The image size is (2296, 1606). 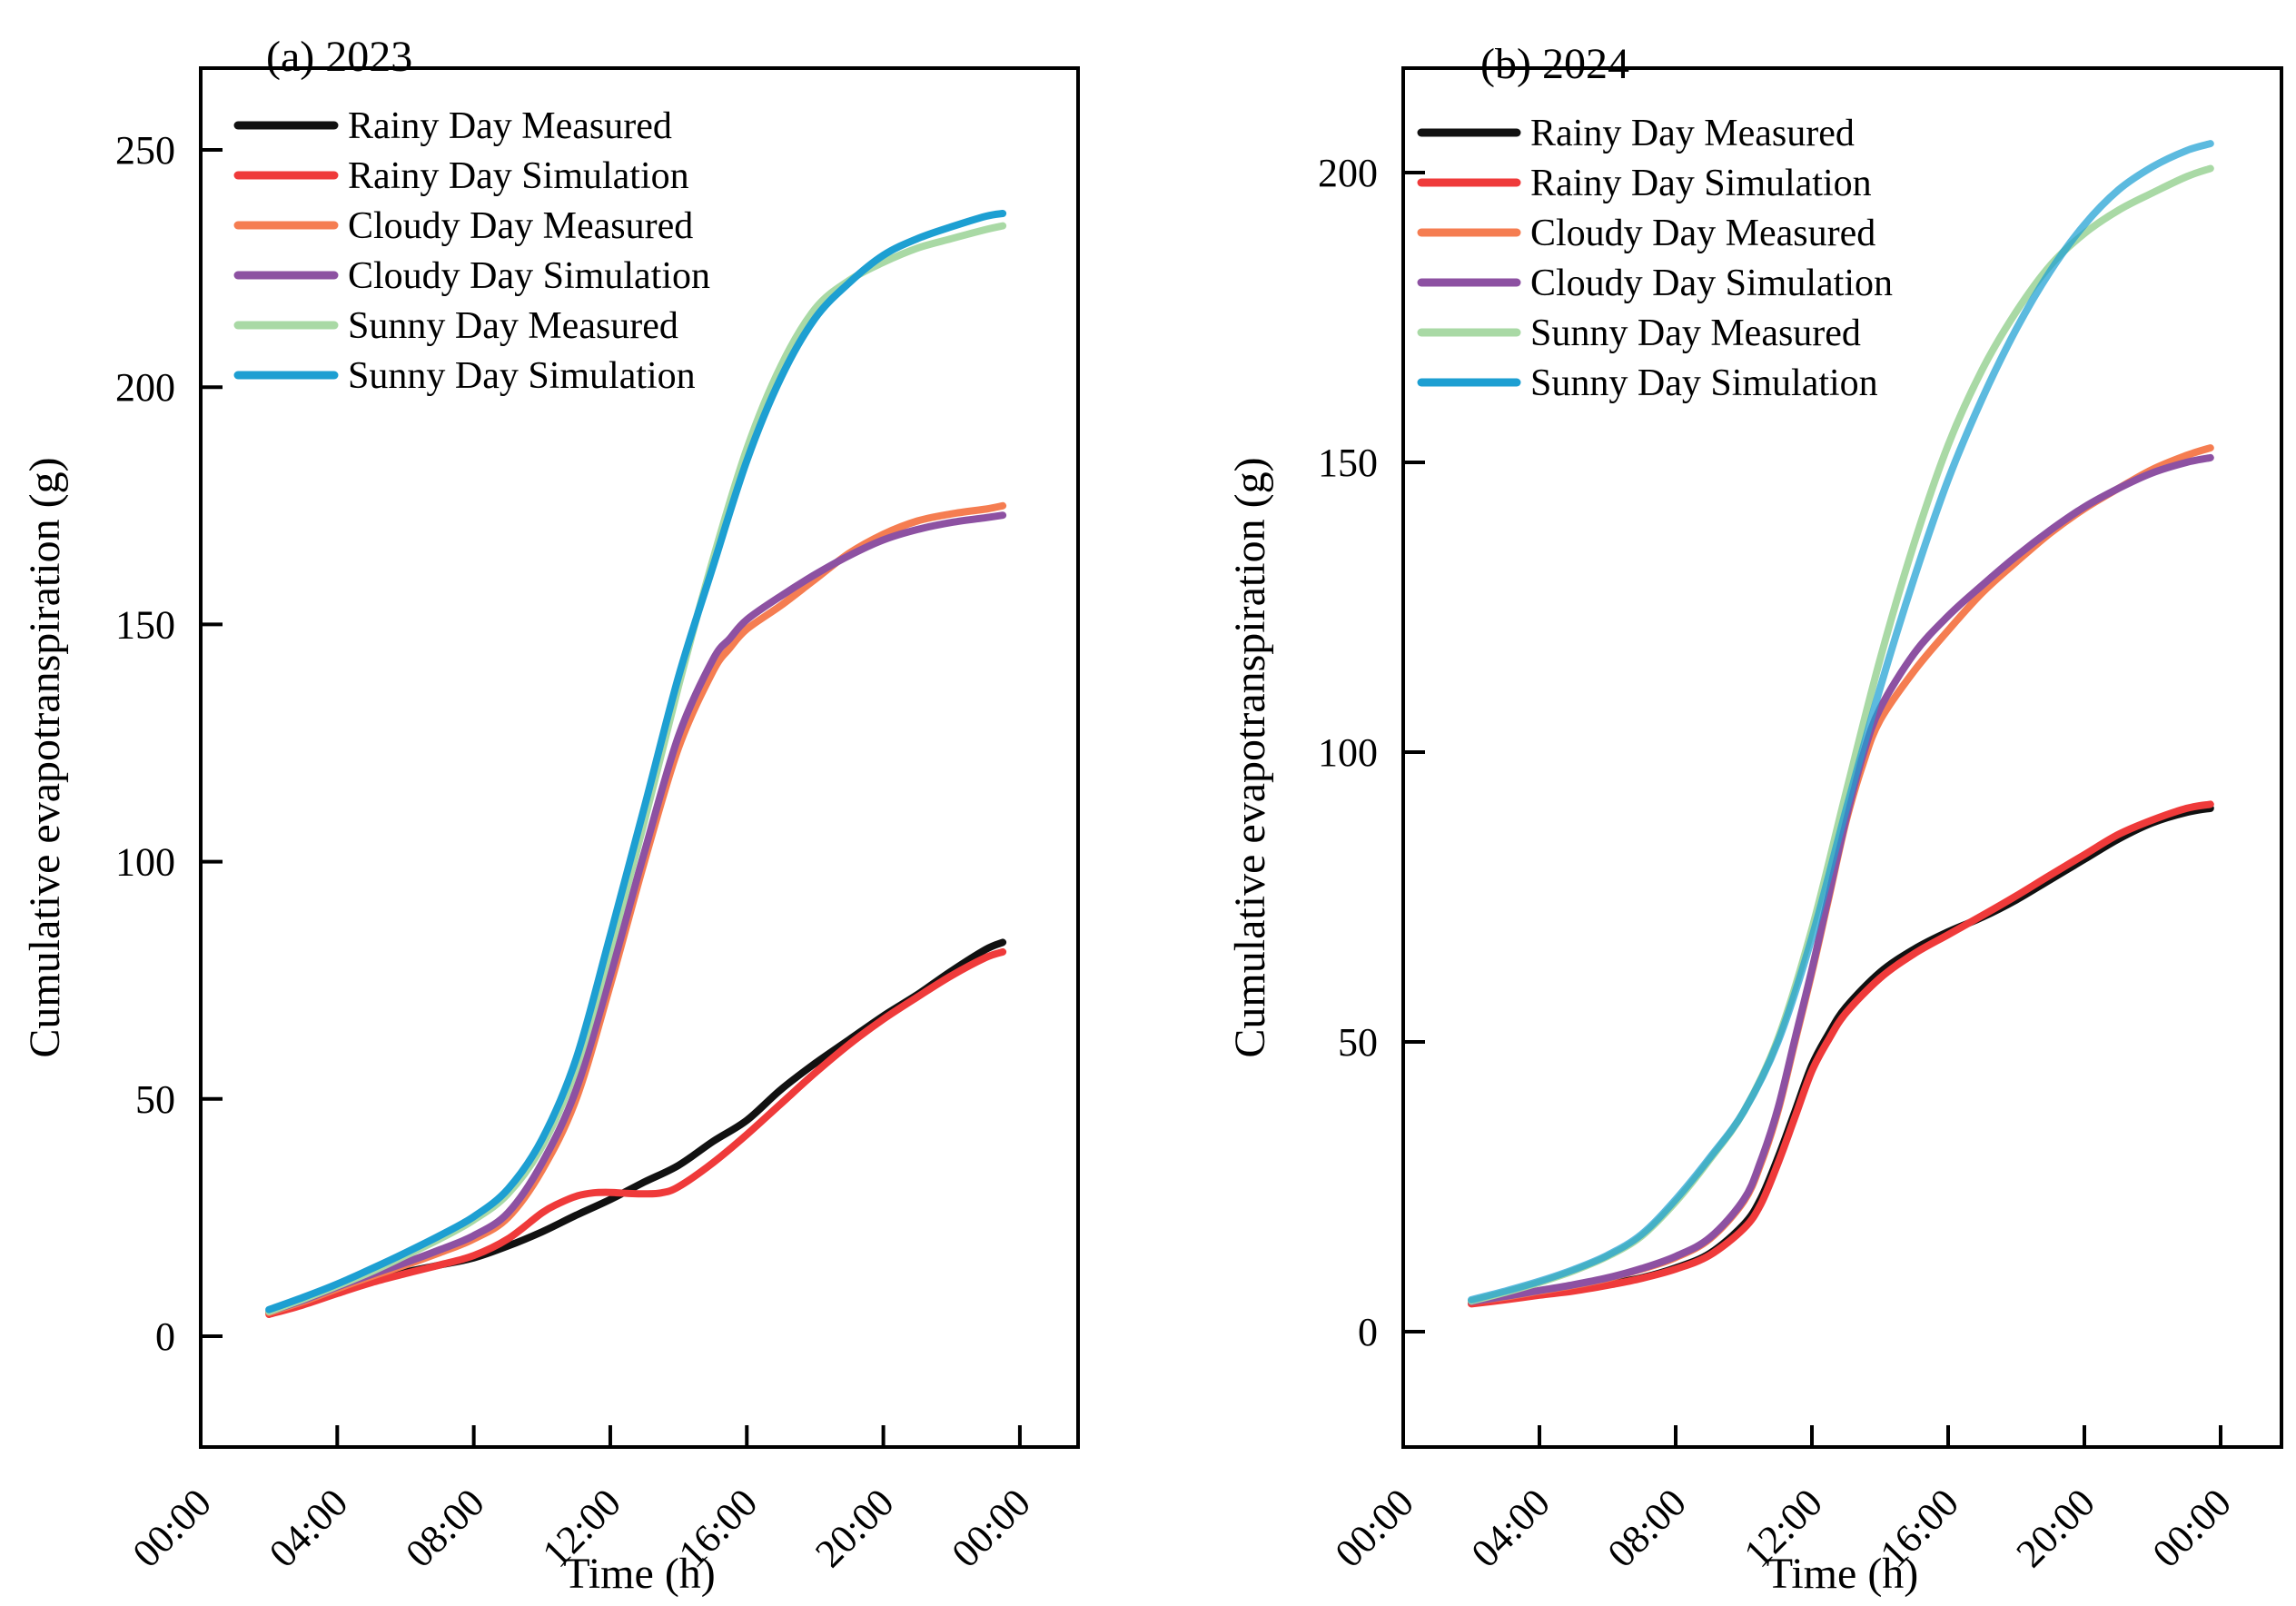 I want to click on panel-title: (a) 2023, so click(x=339, y=57).